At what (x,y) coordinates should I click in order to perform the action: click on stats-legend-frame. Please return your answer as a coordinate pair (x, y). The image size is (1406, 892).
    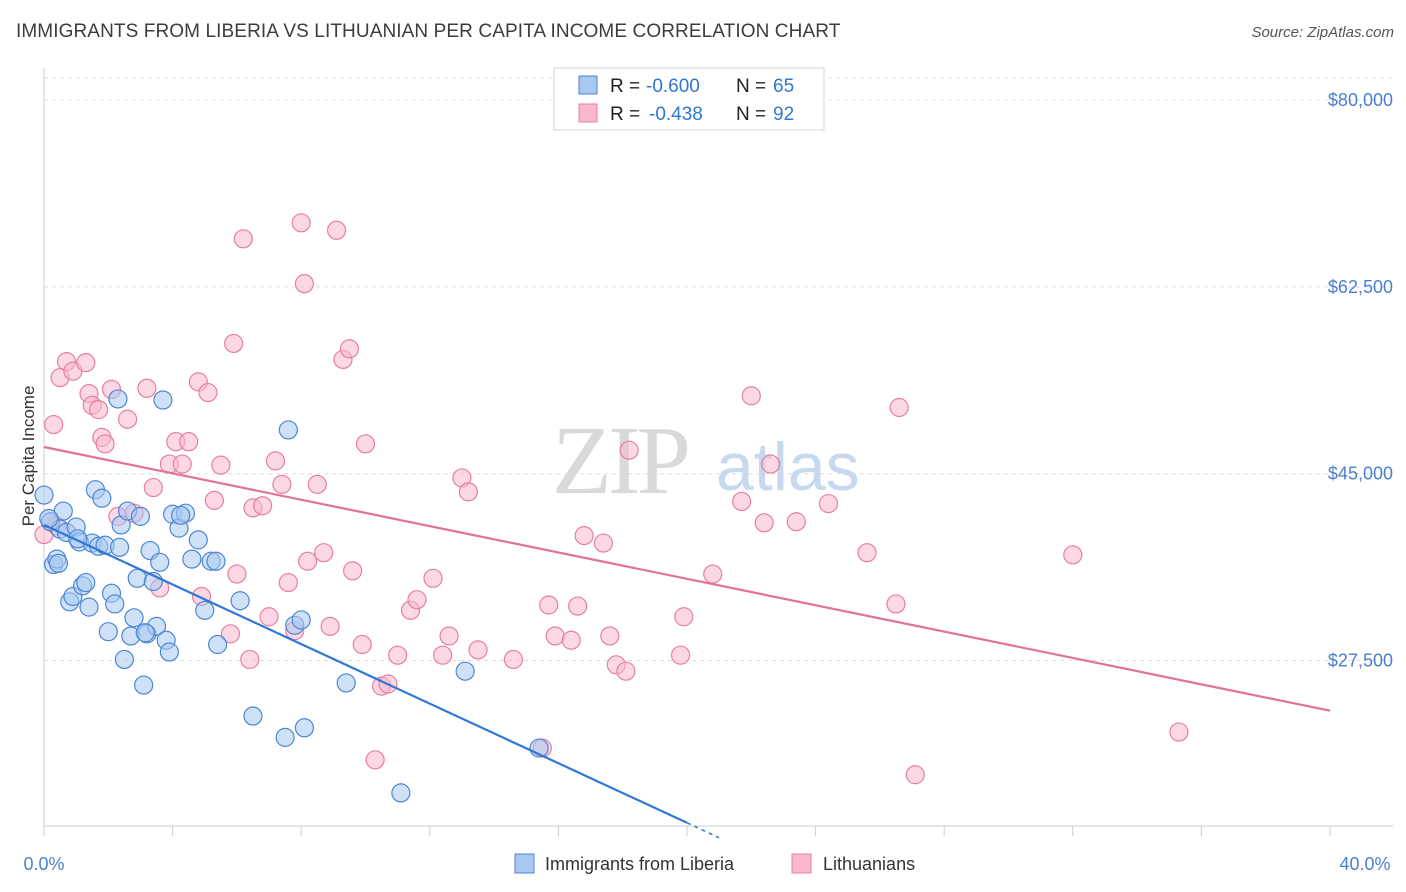
    Looking at the image, I should click on (689, 99).